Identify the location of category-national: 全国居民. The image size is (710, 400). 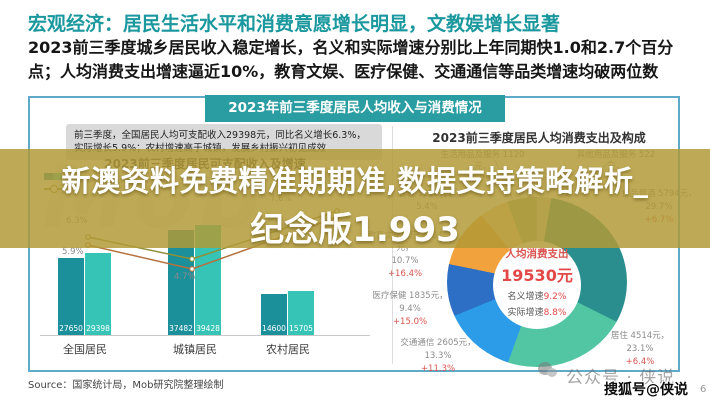
(85, 349).